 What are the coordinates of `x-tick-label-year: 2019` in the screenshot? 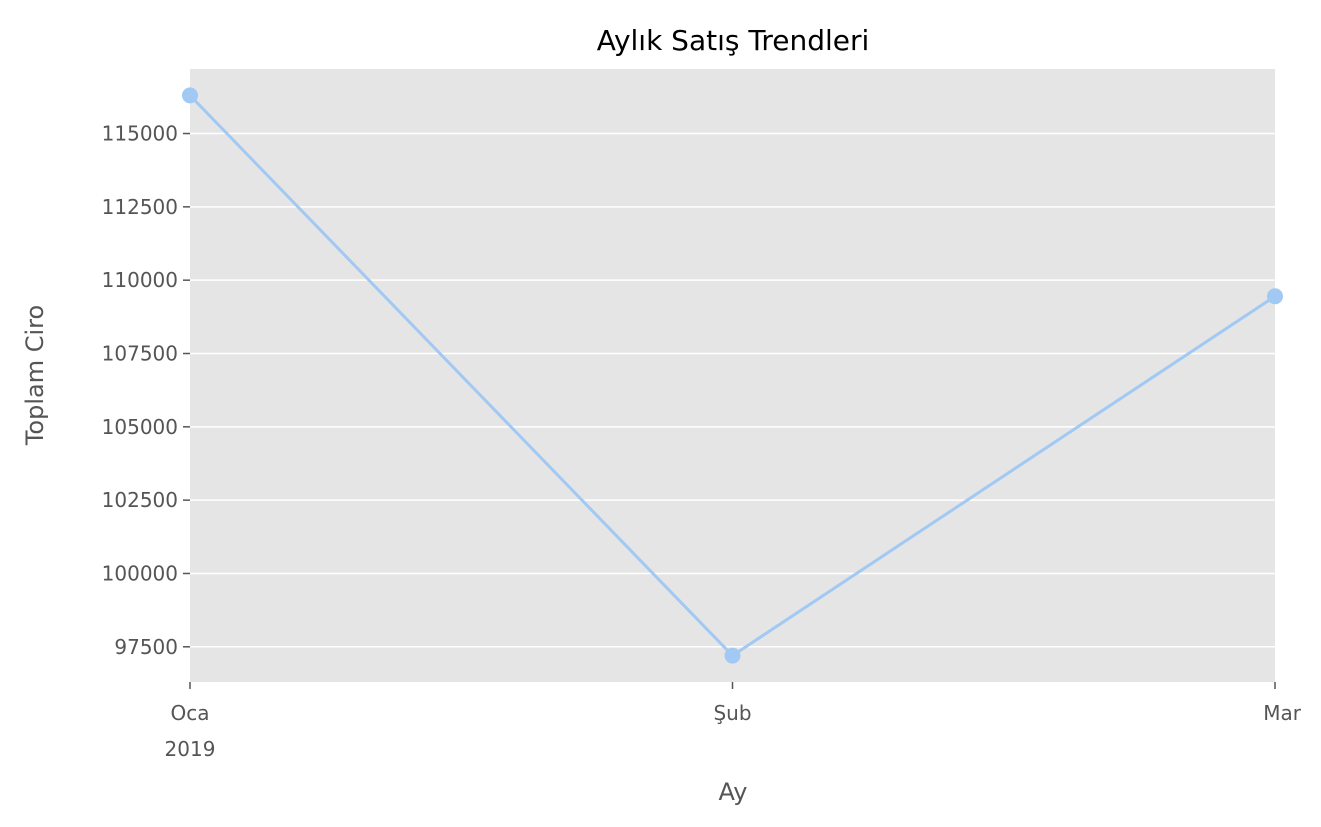 It's located at (190, 749).